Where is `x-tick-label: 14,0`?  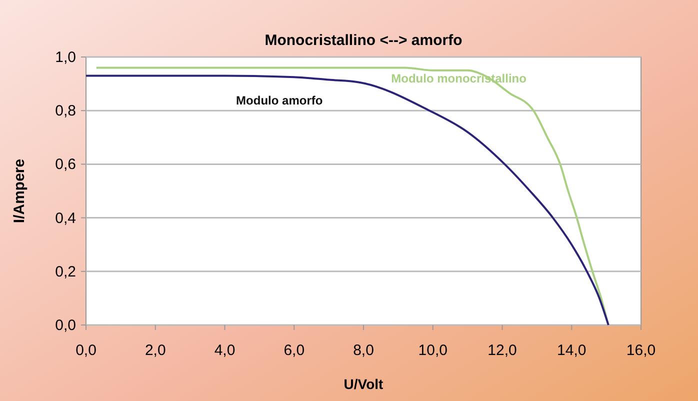
x-tick-label: 14,0 is located at coordinates (571, 350).